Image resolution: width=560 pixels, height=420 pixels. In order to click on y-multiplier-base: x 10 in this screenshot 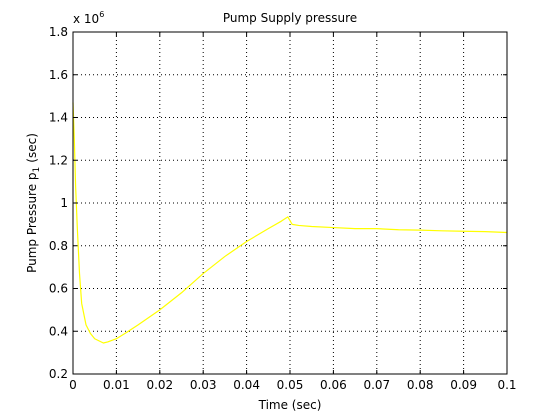, I will do `click(86, 19)`.